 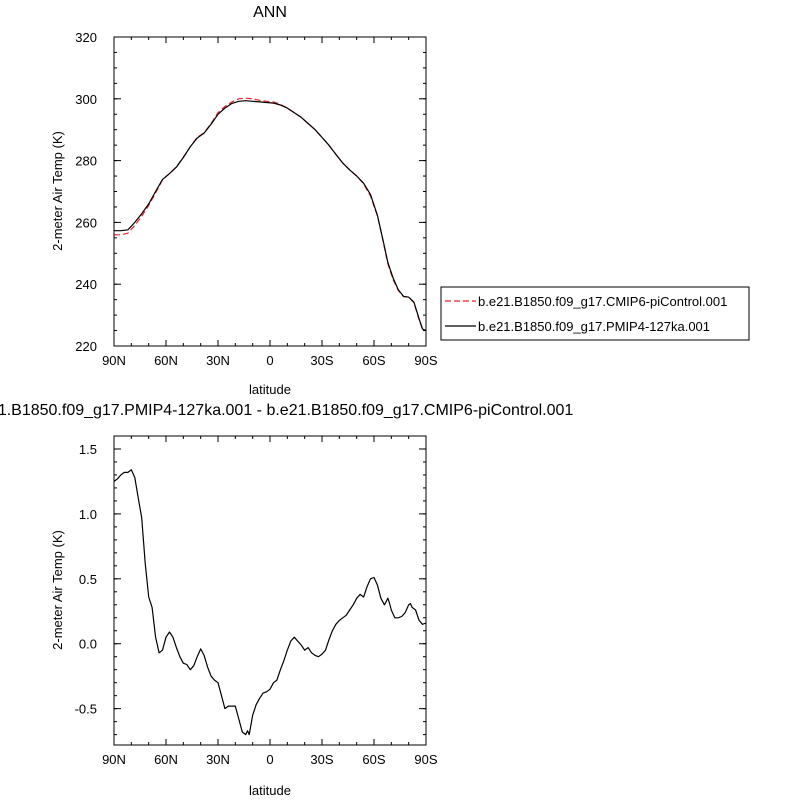 I want to click on bottom-x-axis-label: latitude, so click(x=270, y=790).